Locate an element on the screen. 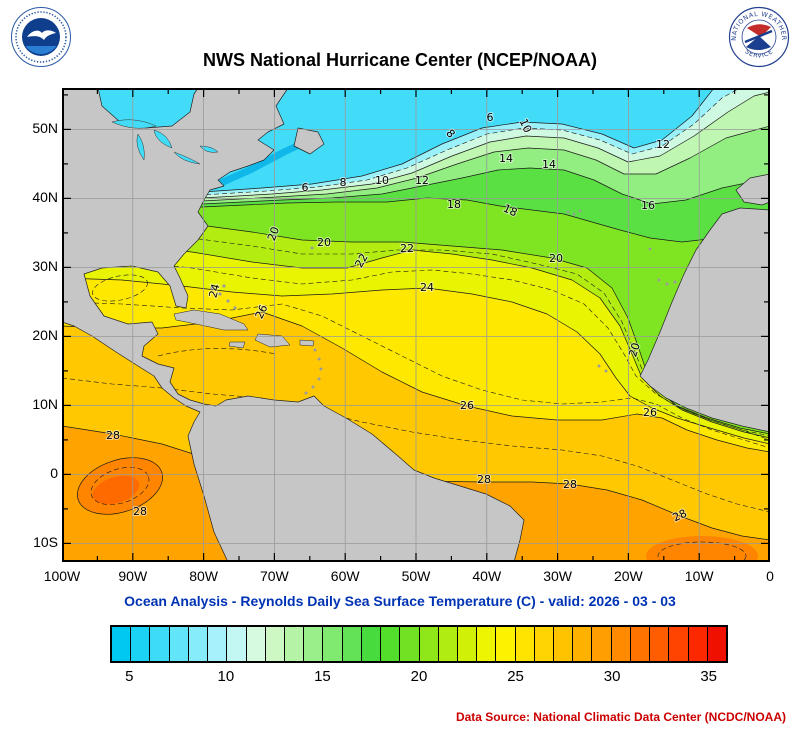 This screenshot has width=800, height=737. contour-label: 22 is located at coordinates (407, 248).